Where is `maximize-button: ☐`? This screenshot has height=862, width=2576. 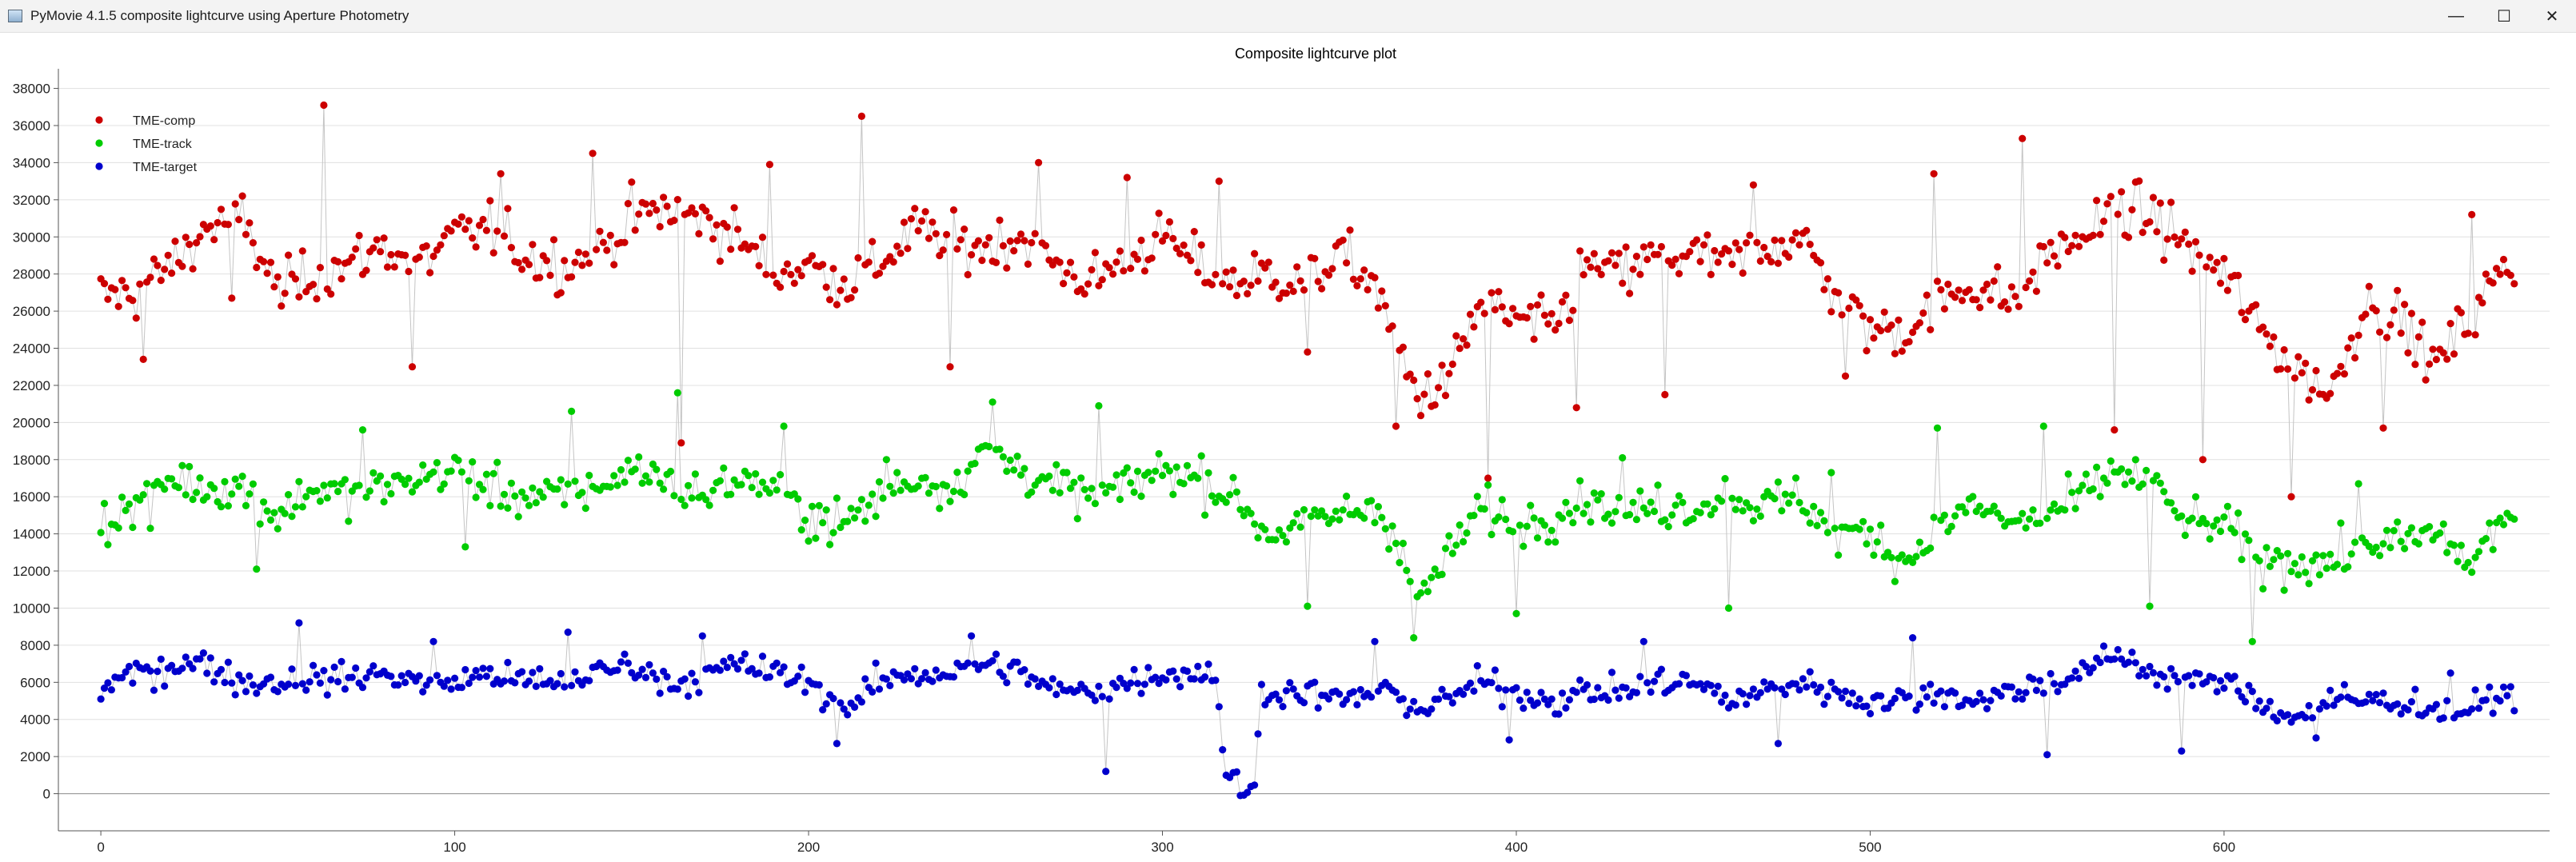 maximize-button: ☐ is located at coordinates (2504, 16).